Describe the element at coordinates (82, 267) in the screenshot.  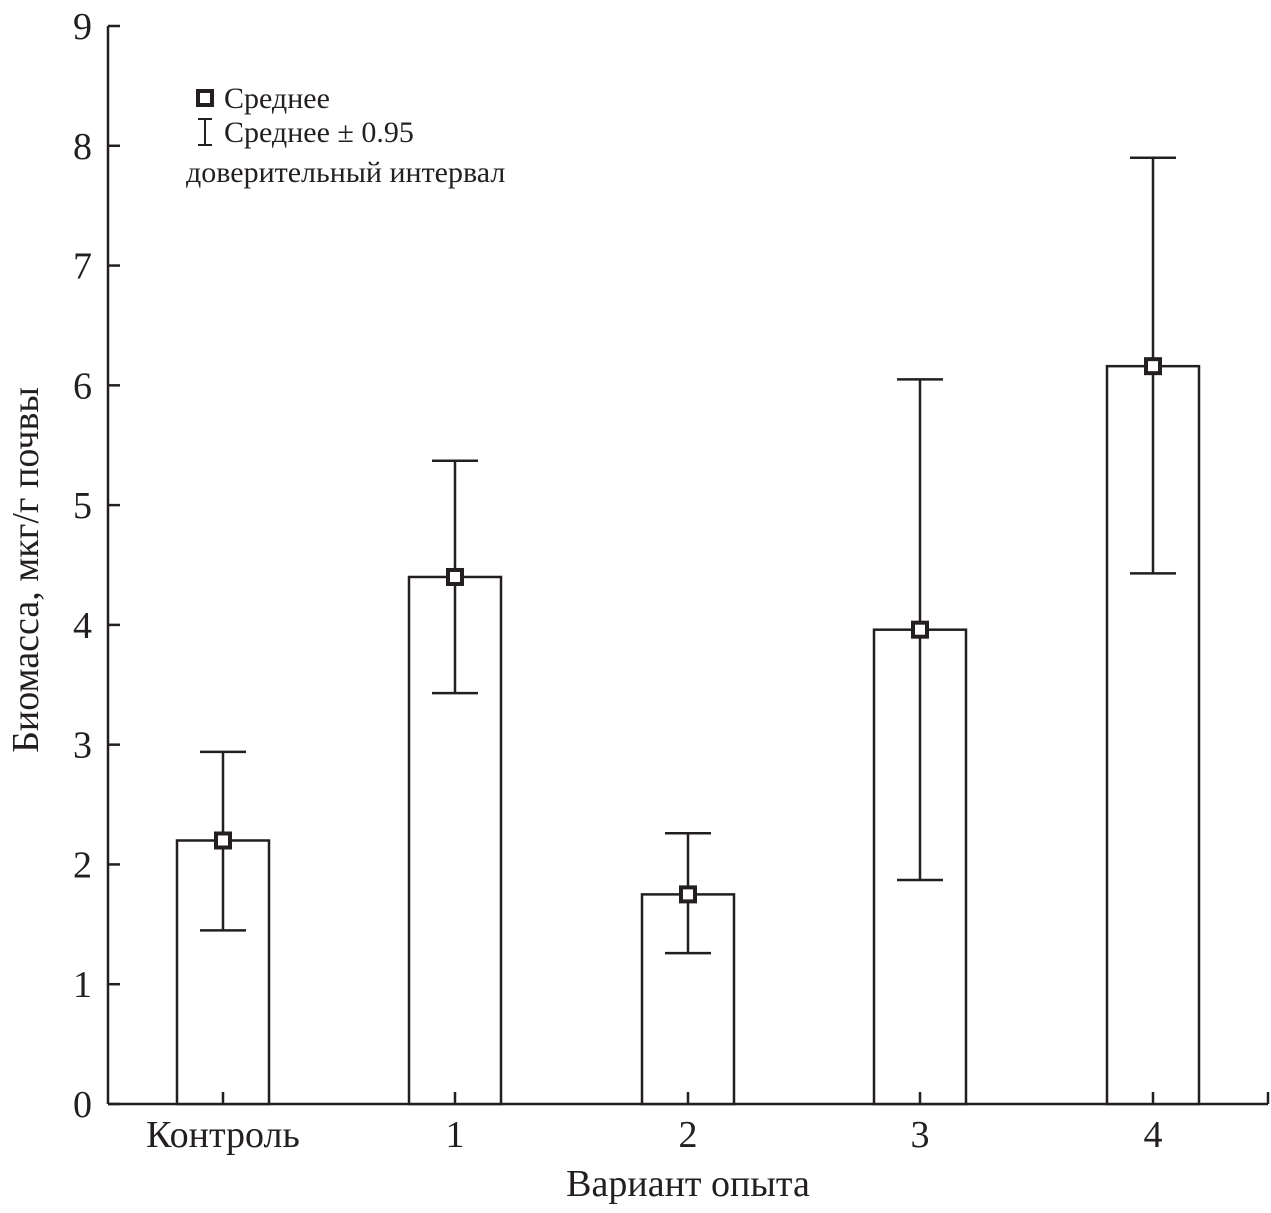
I see `y-tick-label: 7` at that location.